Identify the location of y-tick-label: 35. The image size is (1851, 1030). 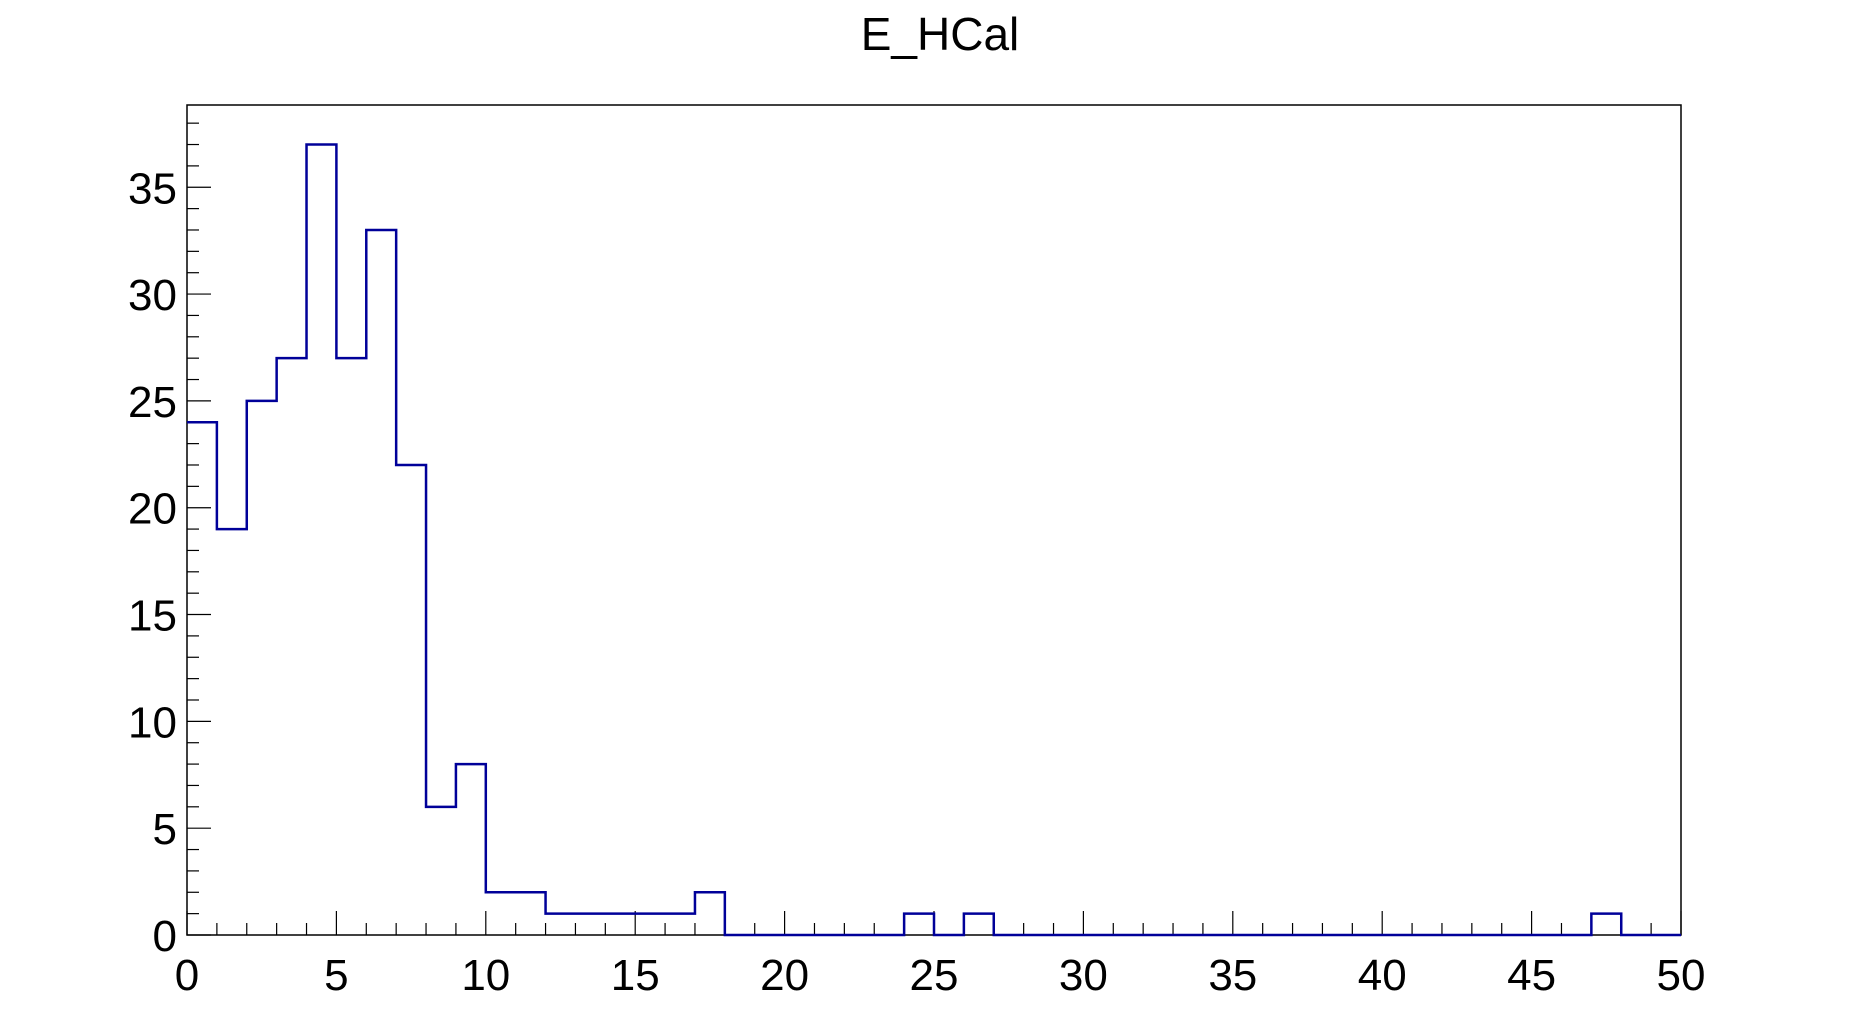
(152, 188).